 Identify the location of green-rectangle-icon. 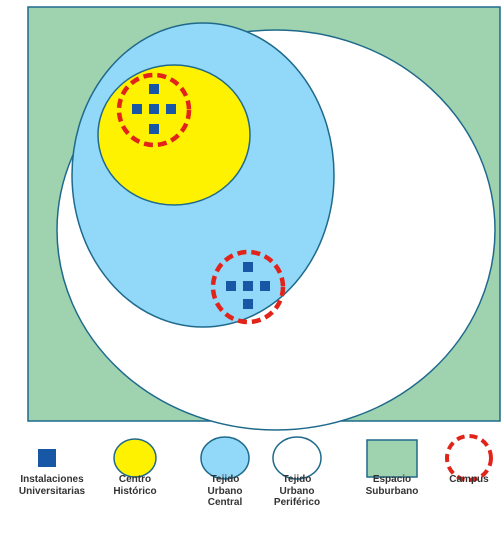
(392, 458).